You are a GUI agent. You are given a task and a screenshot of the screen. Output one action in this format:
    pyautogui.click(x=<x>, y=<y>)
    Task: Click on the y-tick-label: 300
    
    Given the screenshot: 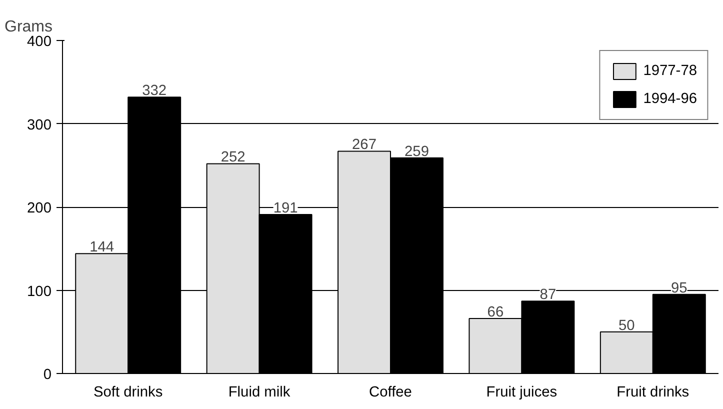 What is the action you would take?
    pyautogui.click(x=39, y=125)
    